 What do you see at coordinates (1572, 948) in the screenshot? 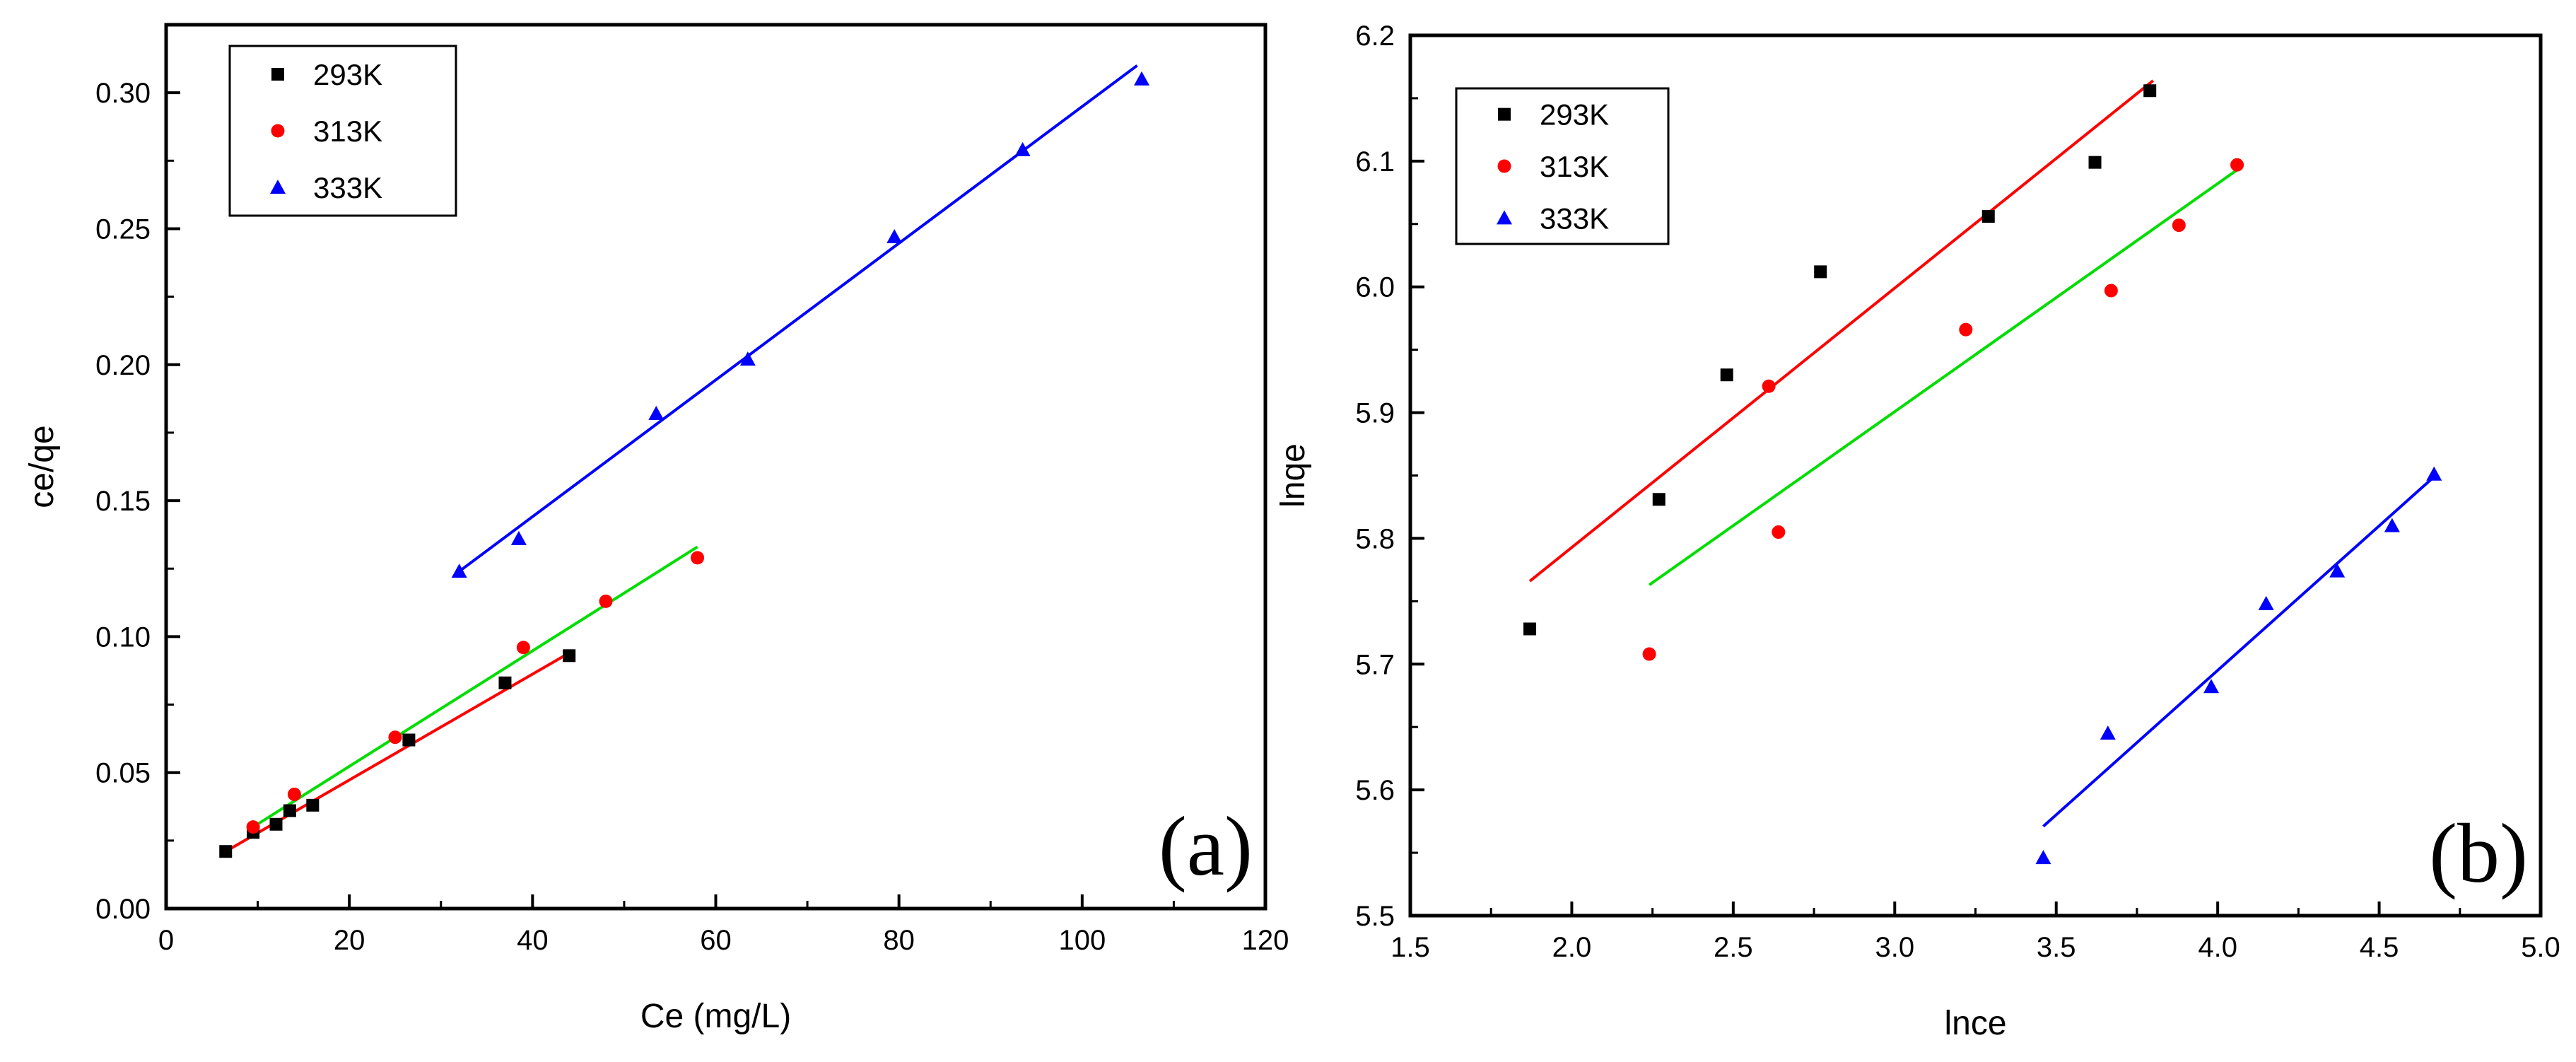
I see `x-tick-label: 2.0` at bounding box center [1572, 948].